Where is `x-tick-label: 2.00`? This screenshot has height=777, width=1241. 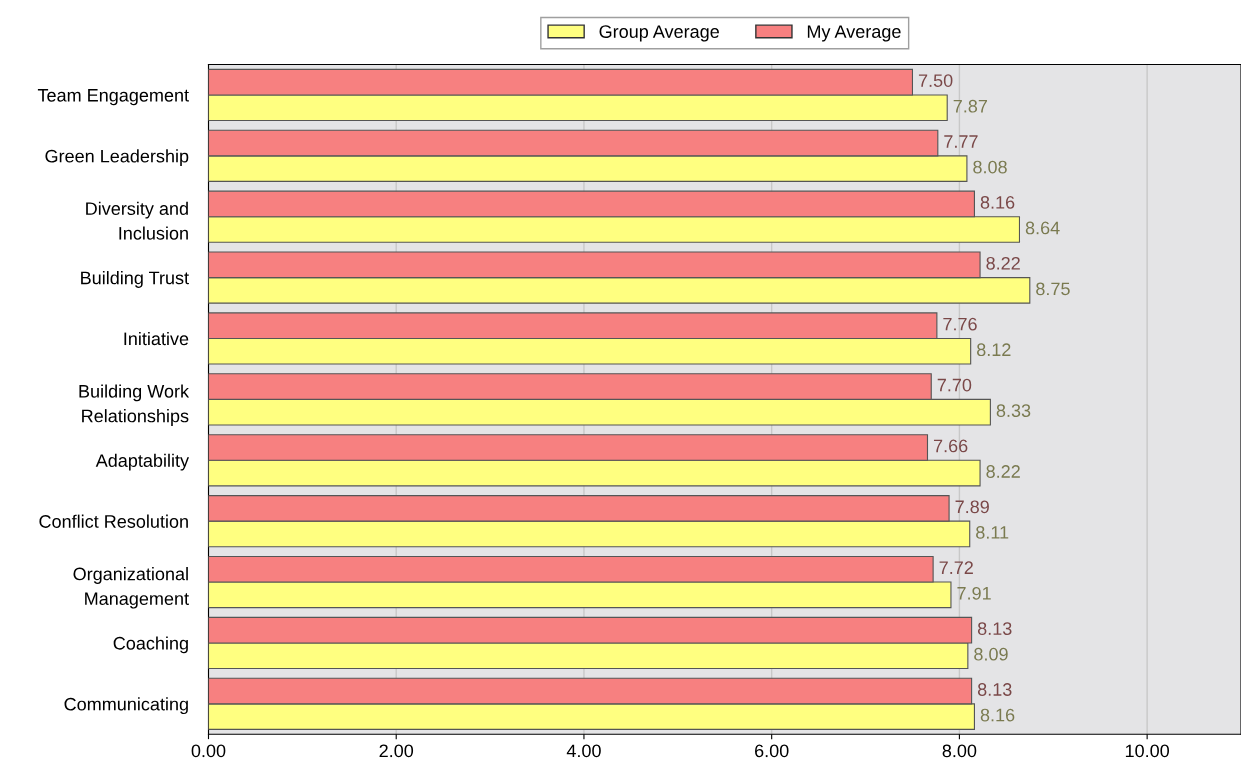 x-tick-label: 2.00 is located at coordinates (396, 751).